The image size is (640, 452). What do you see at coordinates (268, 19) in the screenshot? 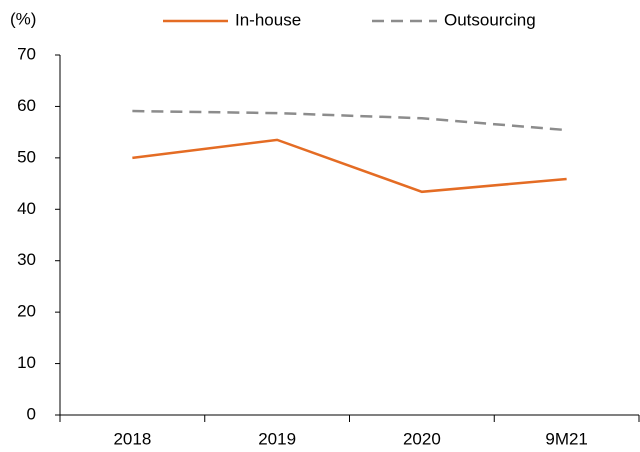
I see `legend-label: In-house` at bounding box center [268, 19].